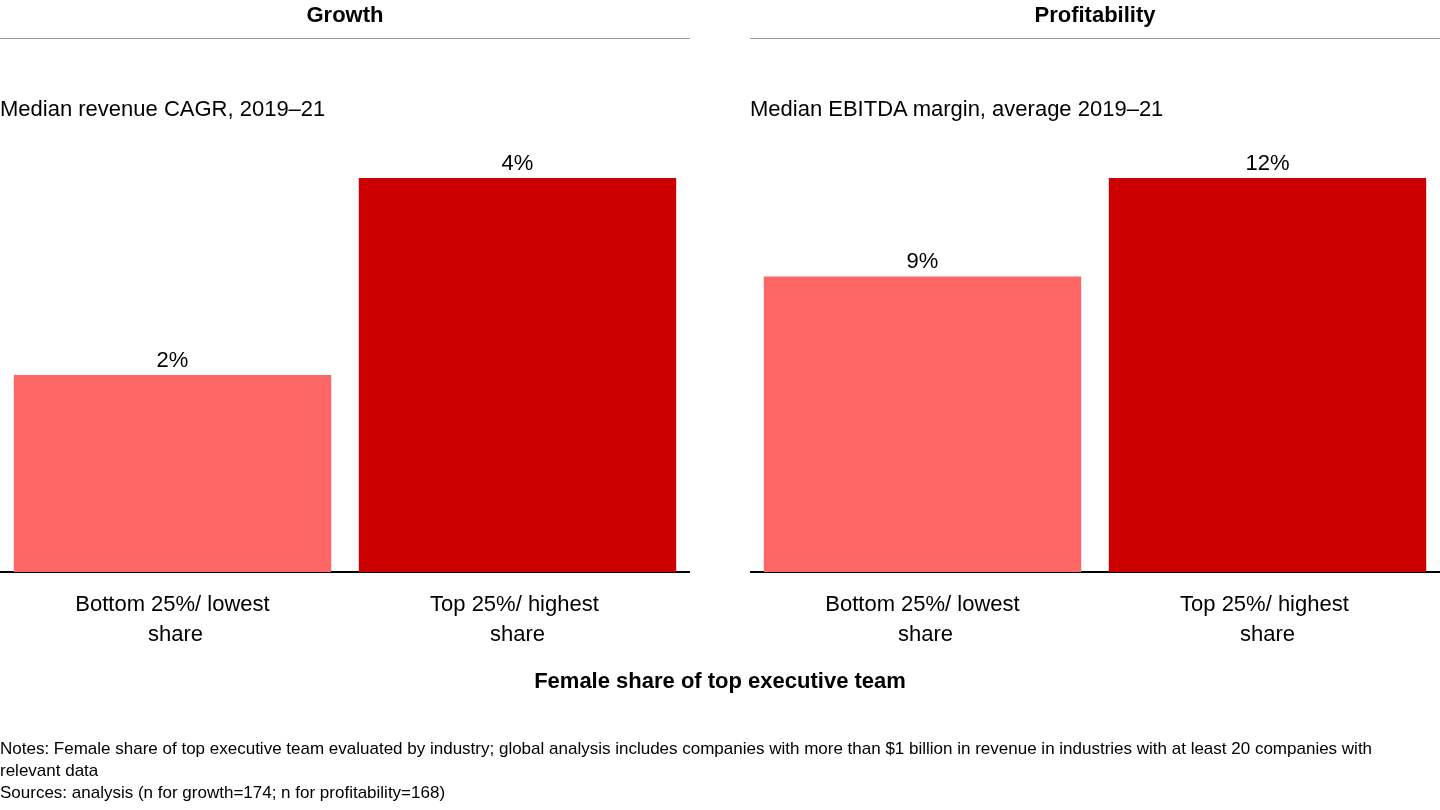 The width and height of the screenshot is (1440, 810). Describe the element at coordinates (1095, 19) in the screenshot. I see `chart-title: Profitability` at that location.